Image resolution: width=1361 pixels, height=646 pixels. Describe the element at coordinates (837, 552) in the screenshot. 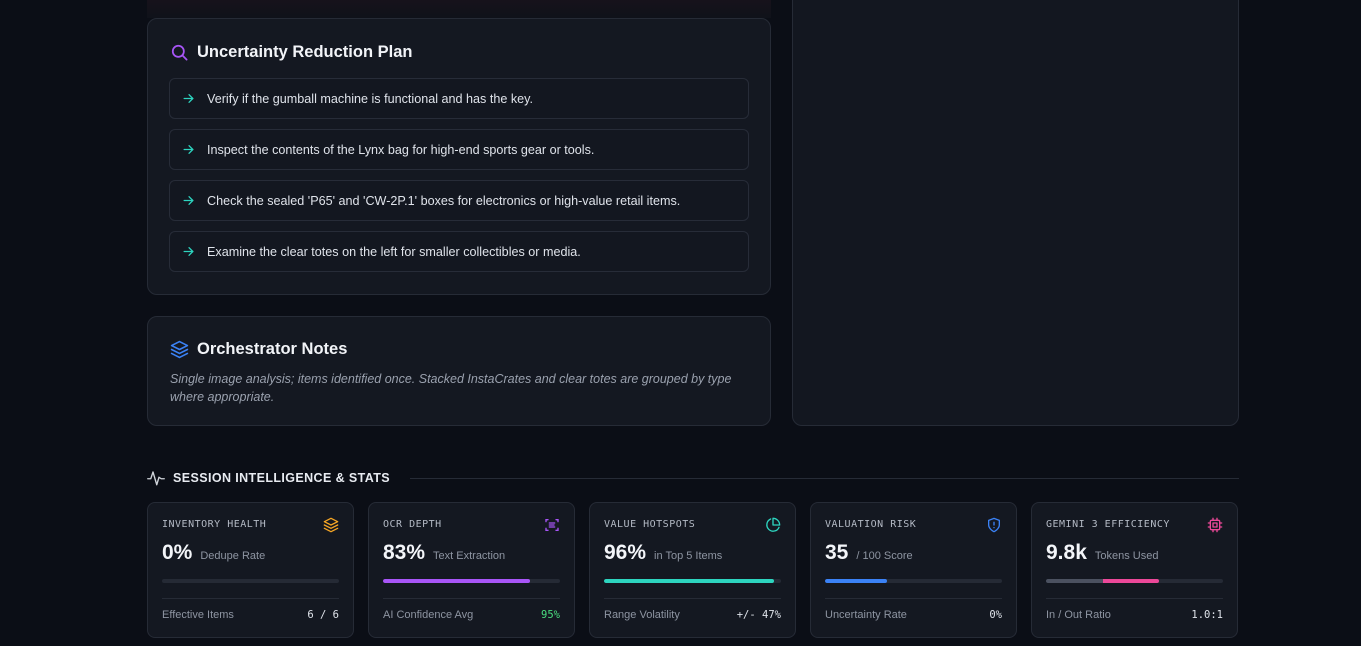

I see `stat-value: 35` at that location.